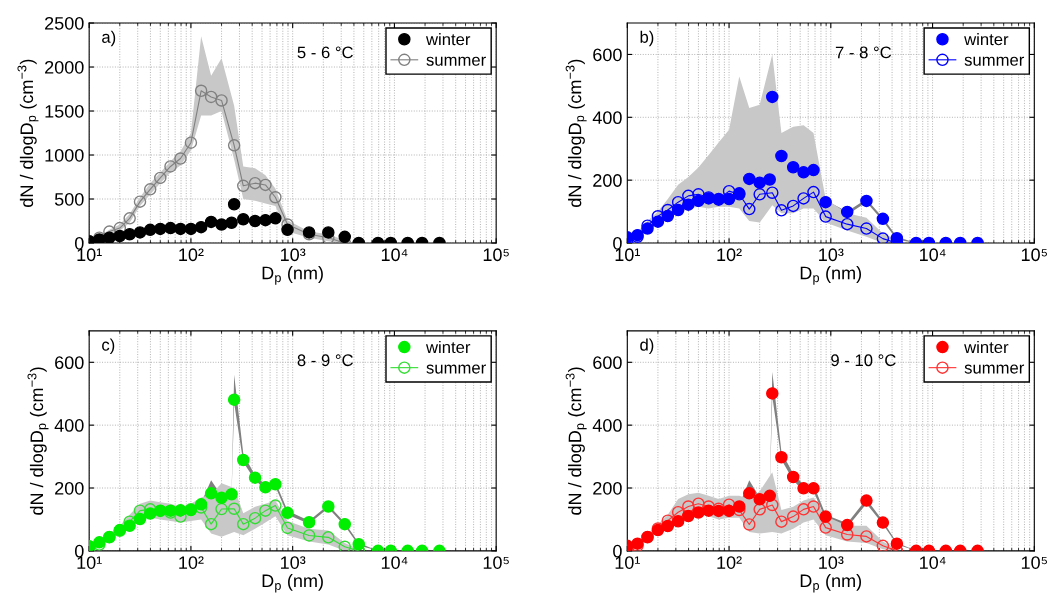  Describe the element at coordinates (64, 111) in the screenshot. I see `y-tick-label: 1500` at that location.